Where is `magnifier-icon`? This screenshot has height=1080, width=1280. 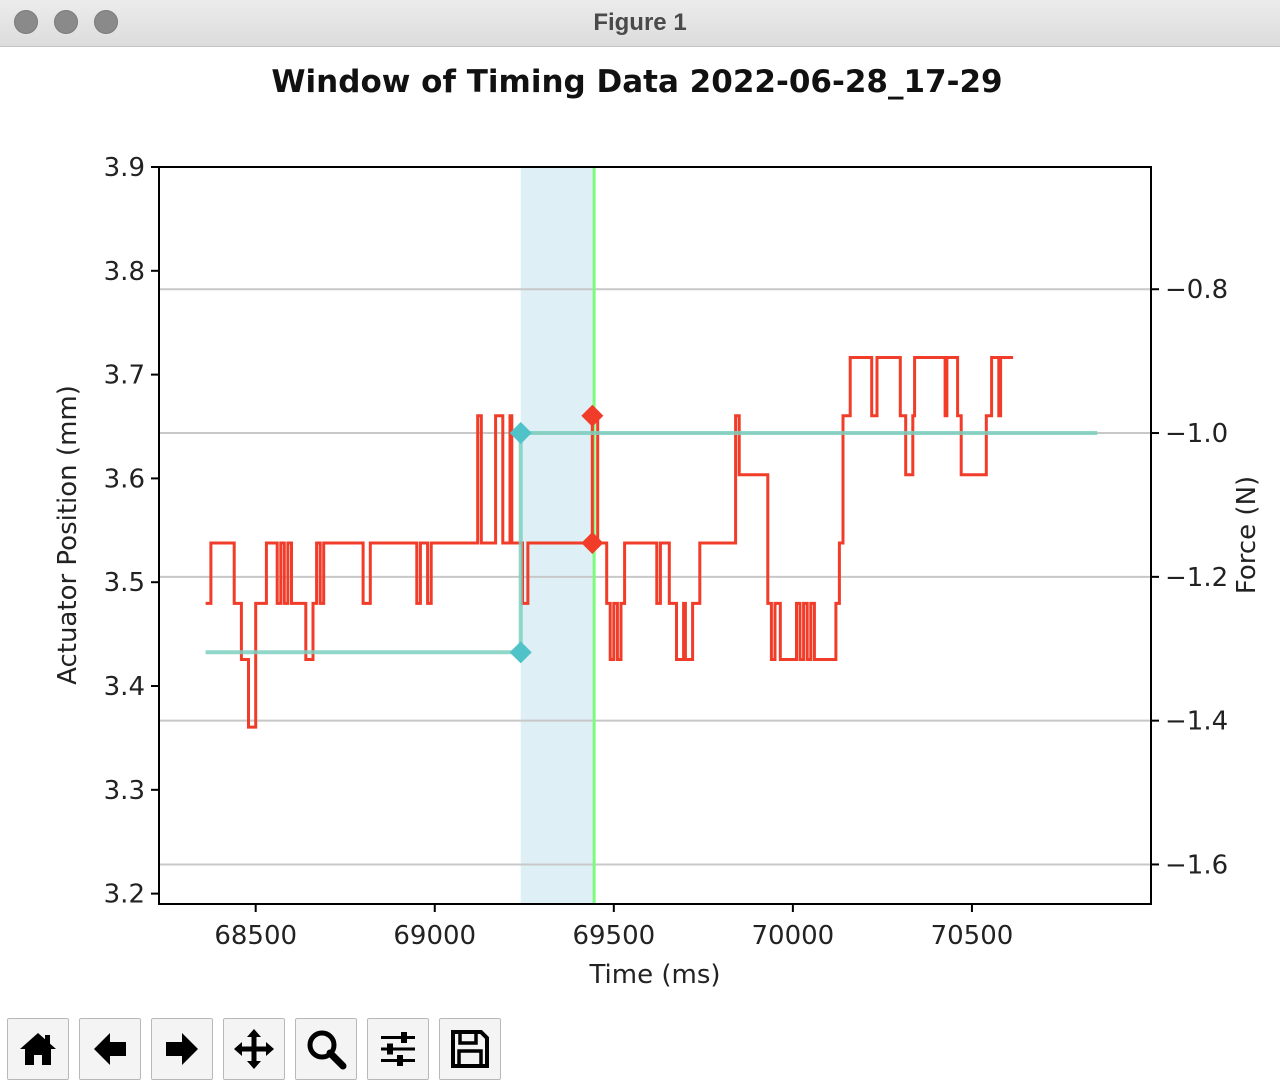 magnifier-icon is located at coordinates (327, 1050).